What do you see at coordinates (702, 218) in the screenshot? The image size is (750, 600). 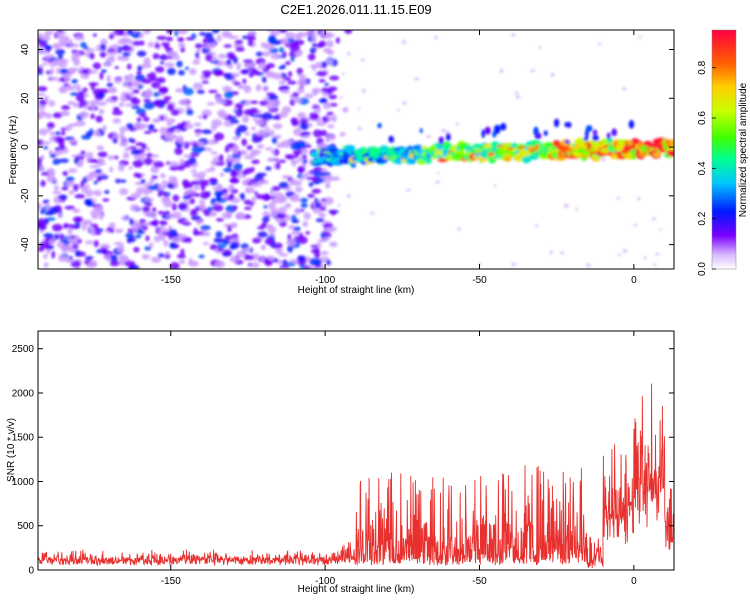 I see `colorbar-tick-label: 0.2` at bounding box center [702, 218].